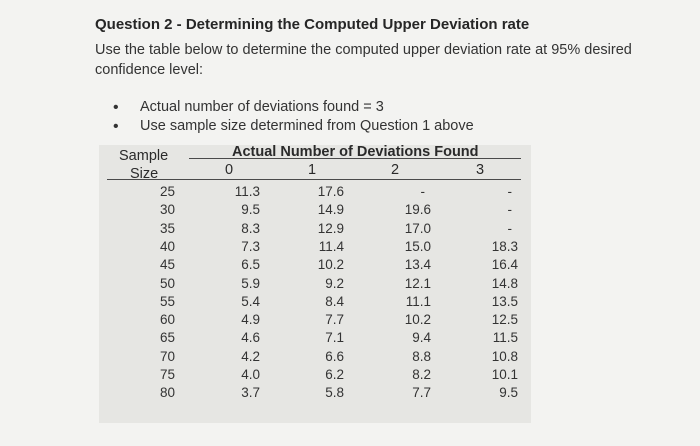  I want to click on deviation-rate-cell: 13.5, so click(504, 301).